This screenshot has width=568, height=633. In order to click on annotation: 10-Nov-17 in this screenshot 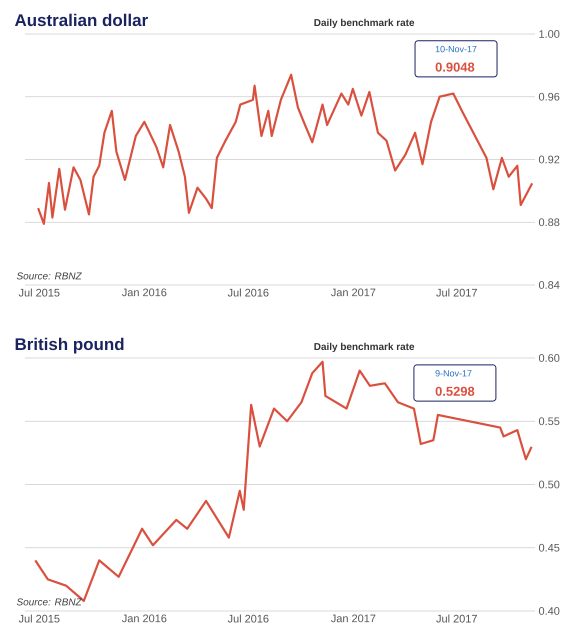, I will do `click(456, 49)`.